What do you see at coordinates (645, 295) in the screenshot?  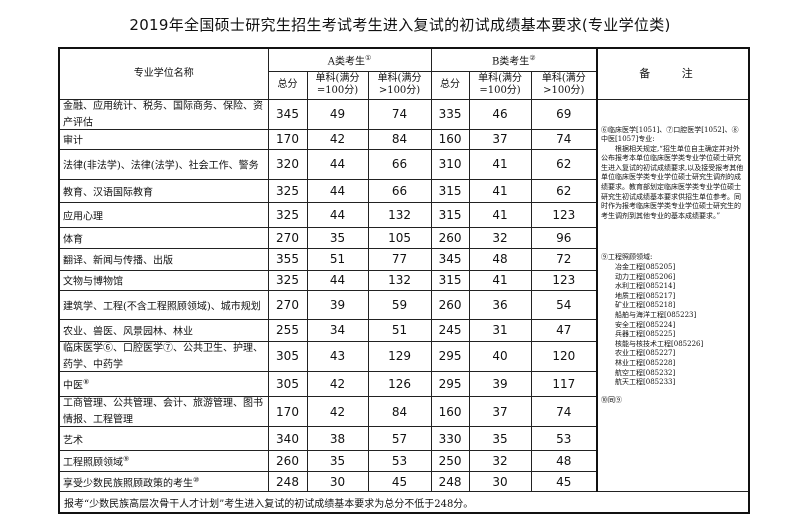 I see `engineering-field: 地质工程[085217]` at bounding box center [645, 295].